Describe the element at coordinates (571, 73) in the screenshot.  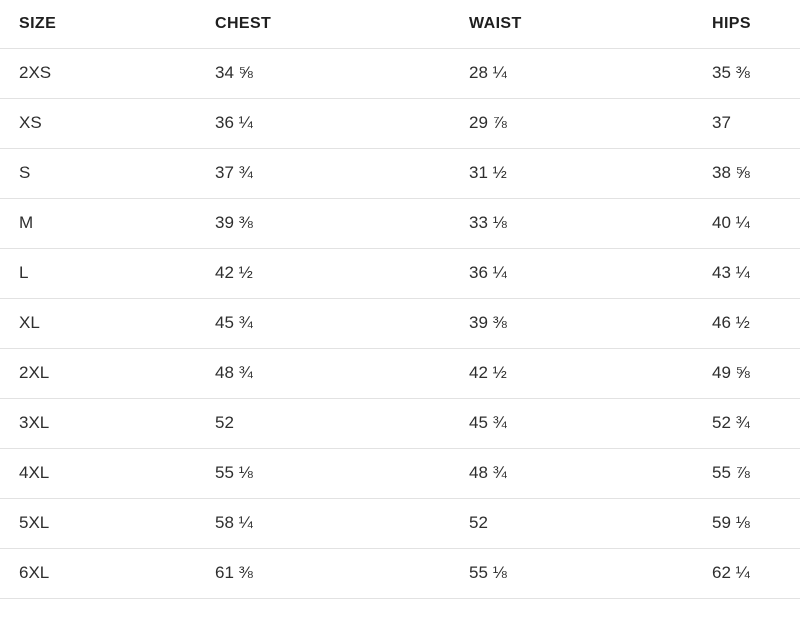
I see `cell-waist: 28 ¼` at that location.